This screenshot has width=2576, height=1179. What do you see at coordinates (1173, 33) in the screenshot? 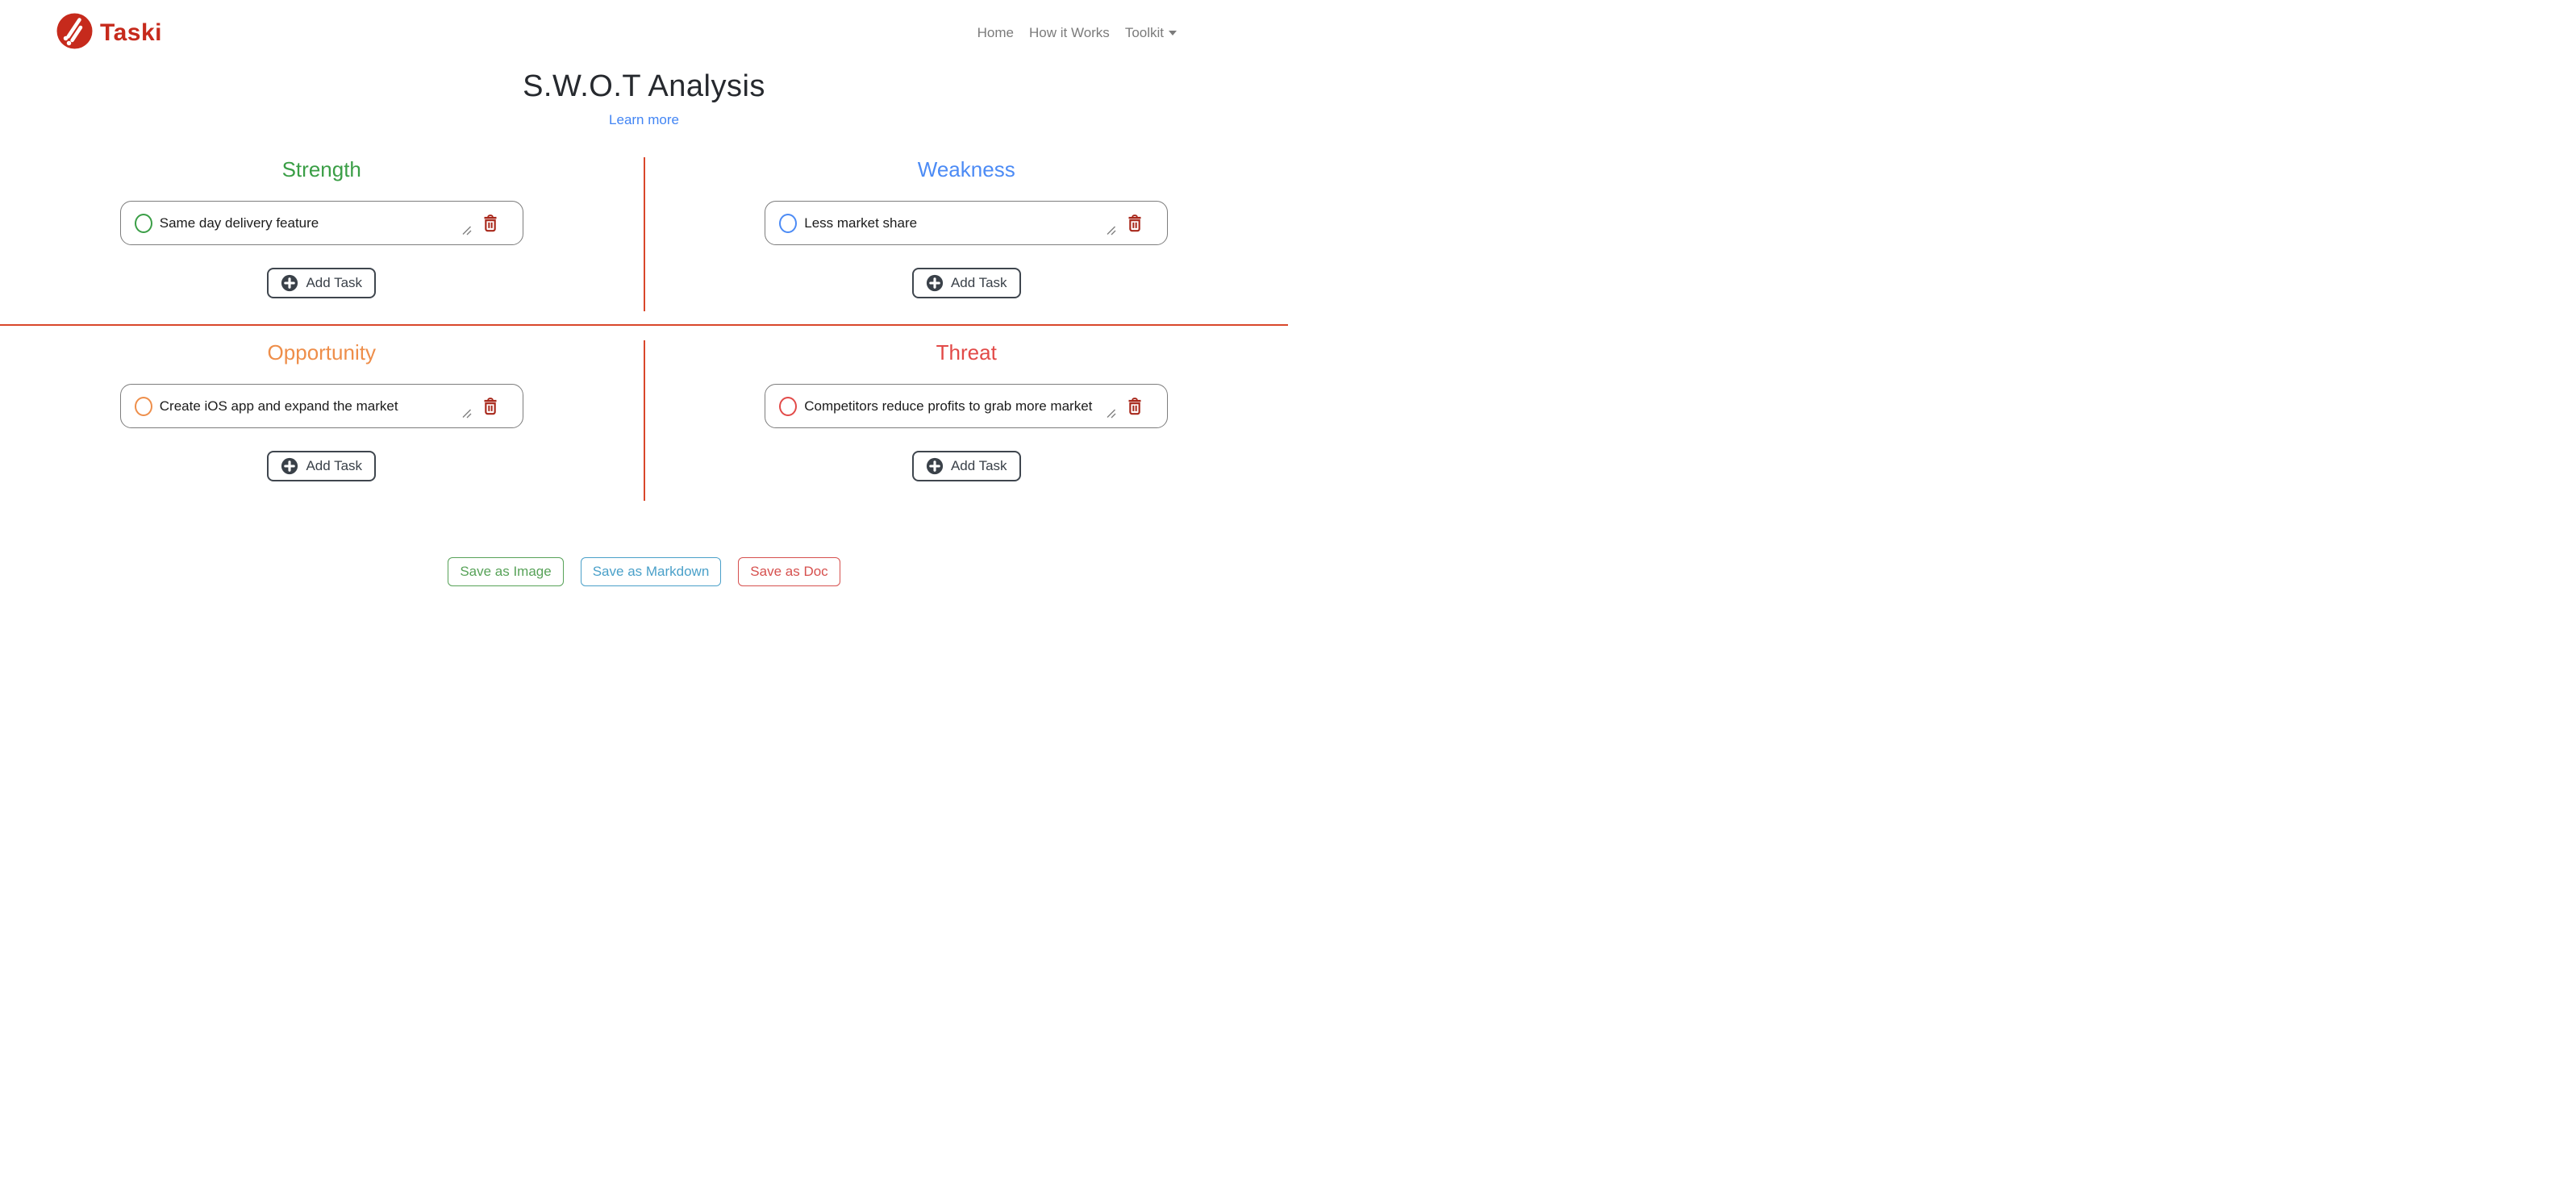
I see `chevron-down-icon` at bounding box center [1173, 33].